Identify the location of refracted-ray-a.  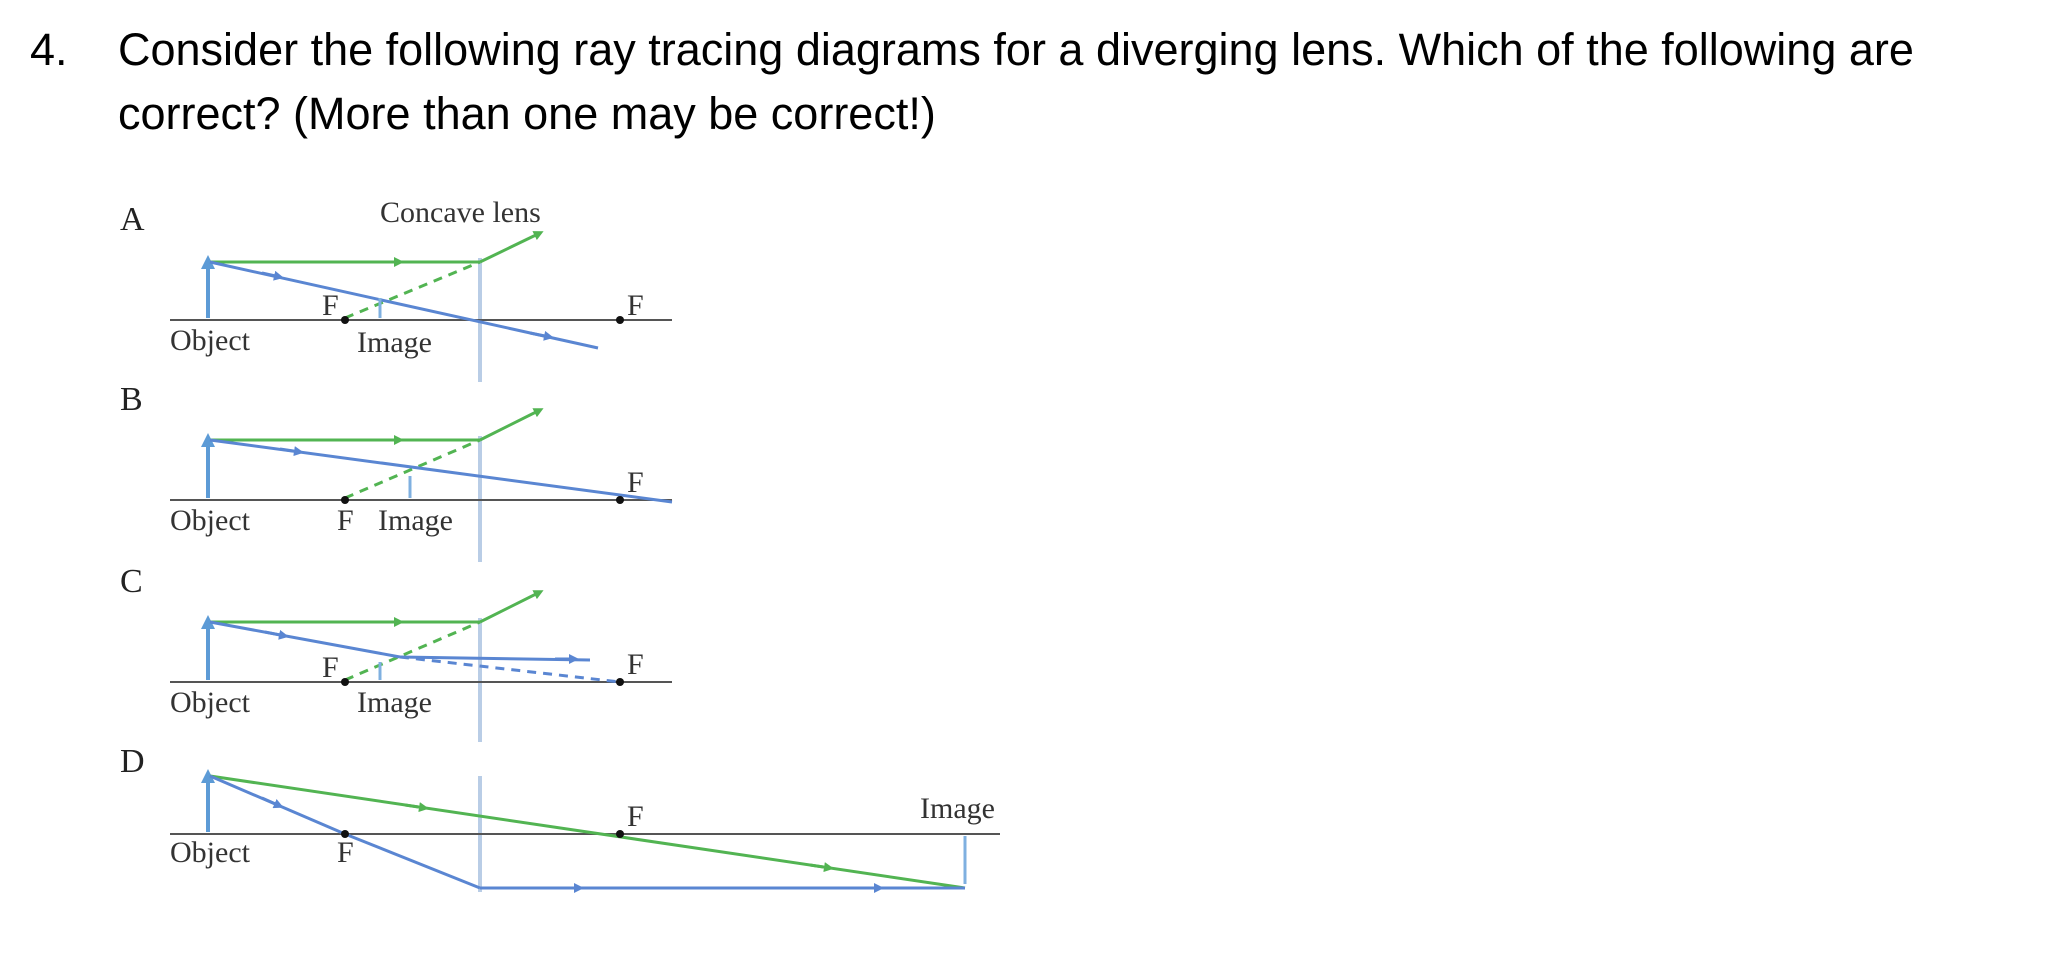
(511, 247).